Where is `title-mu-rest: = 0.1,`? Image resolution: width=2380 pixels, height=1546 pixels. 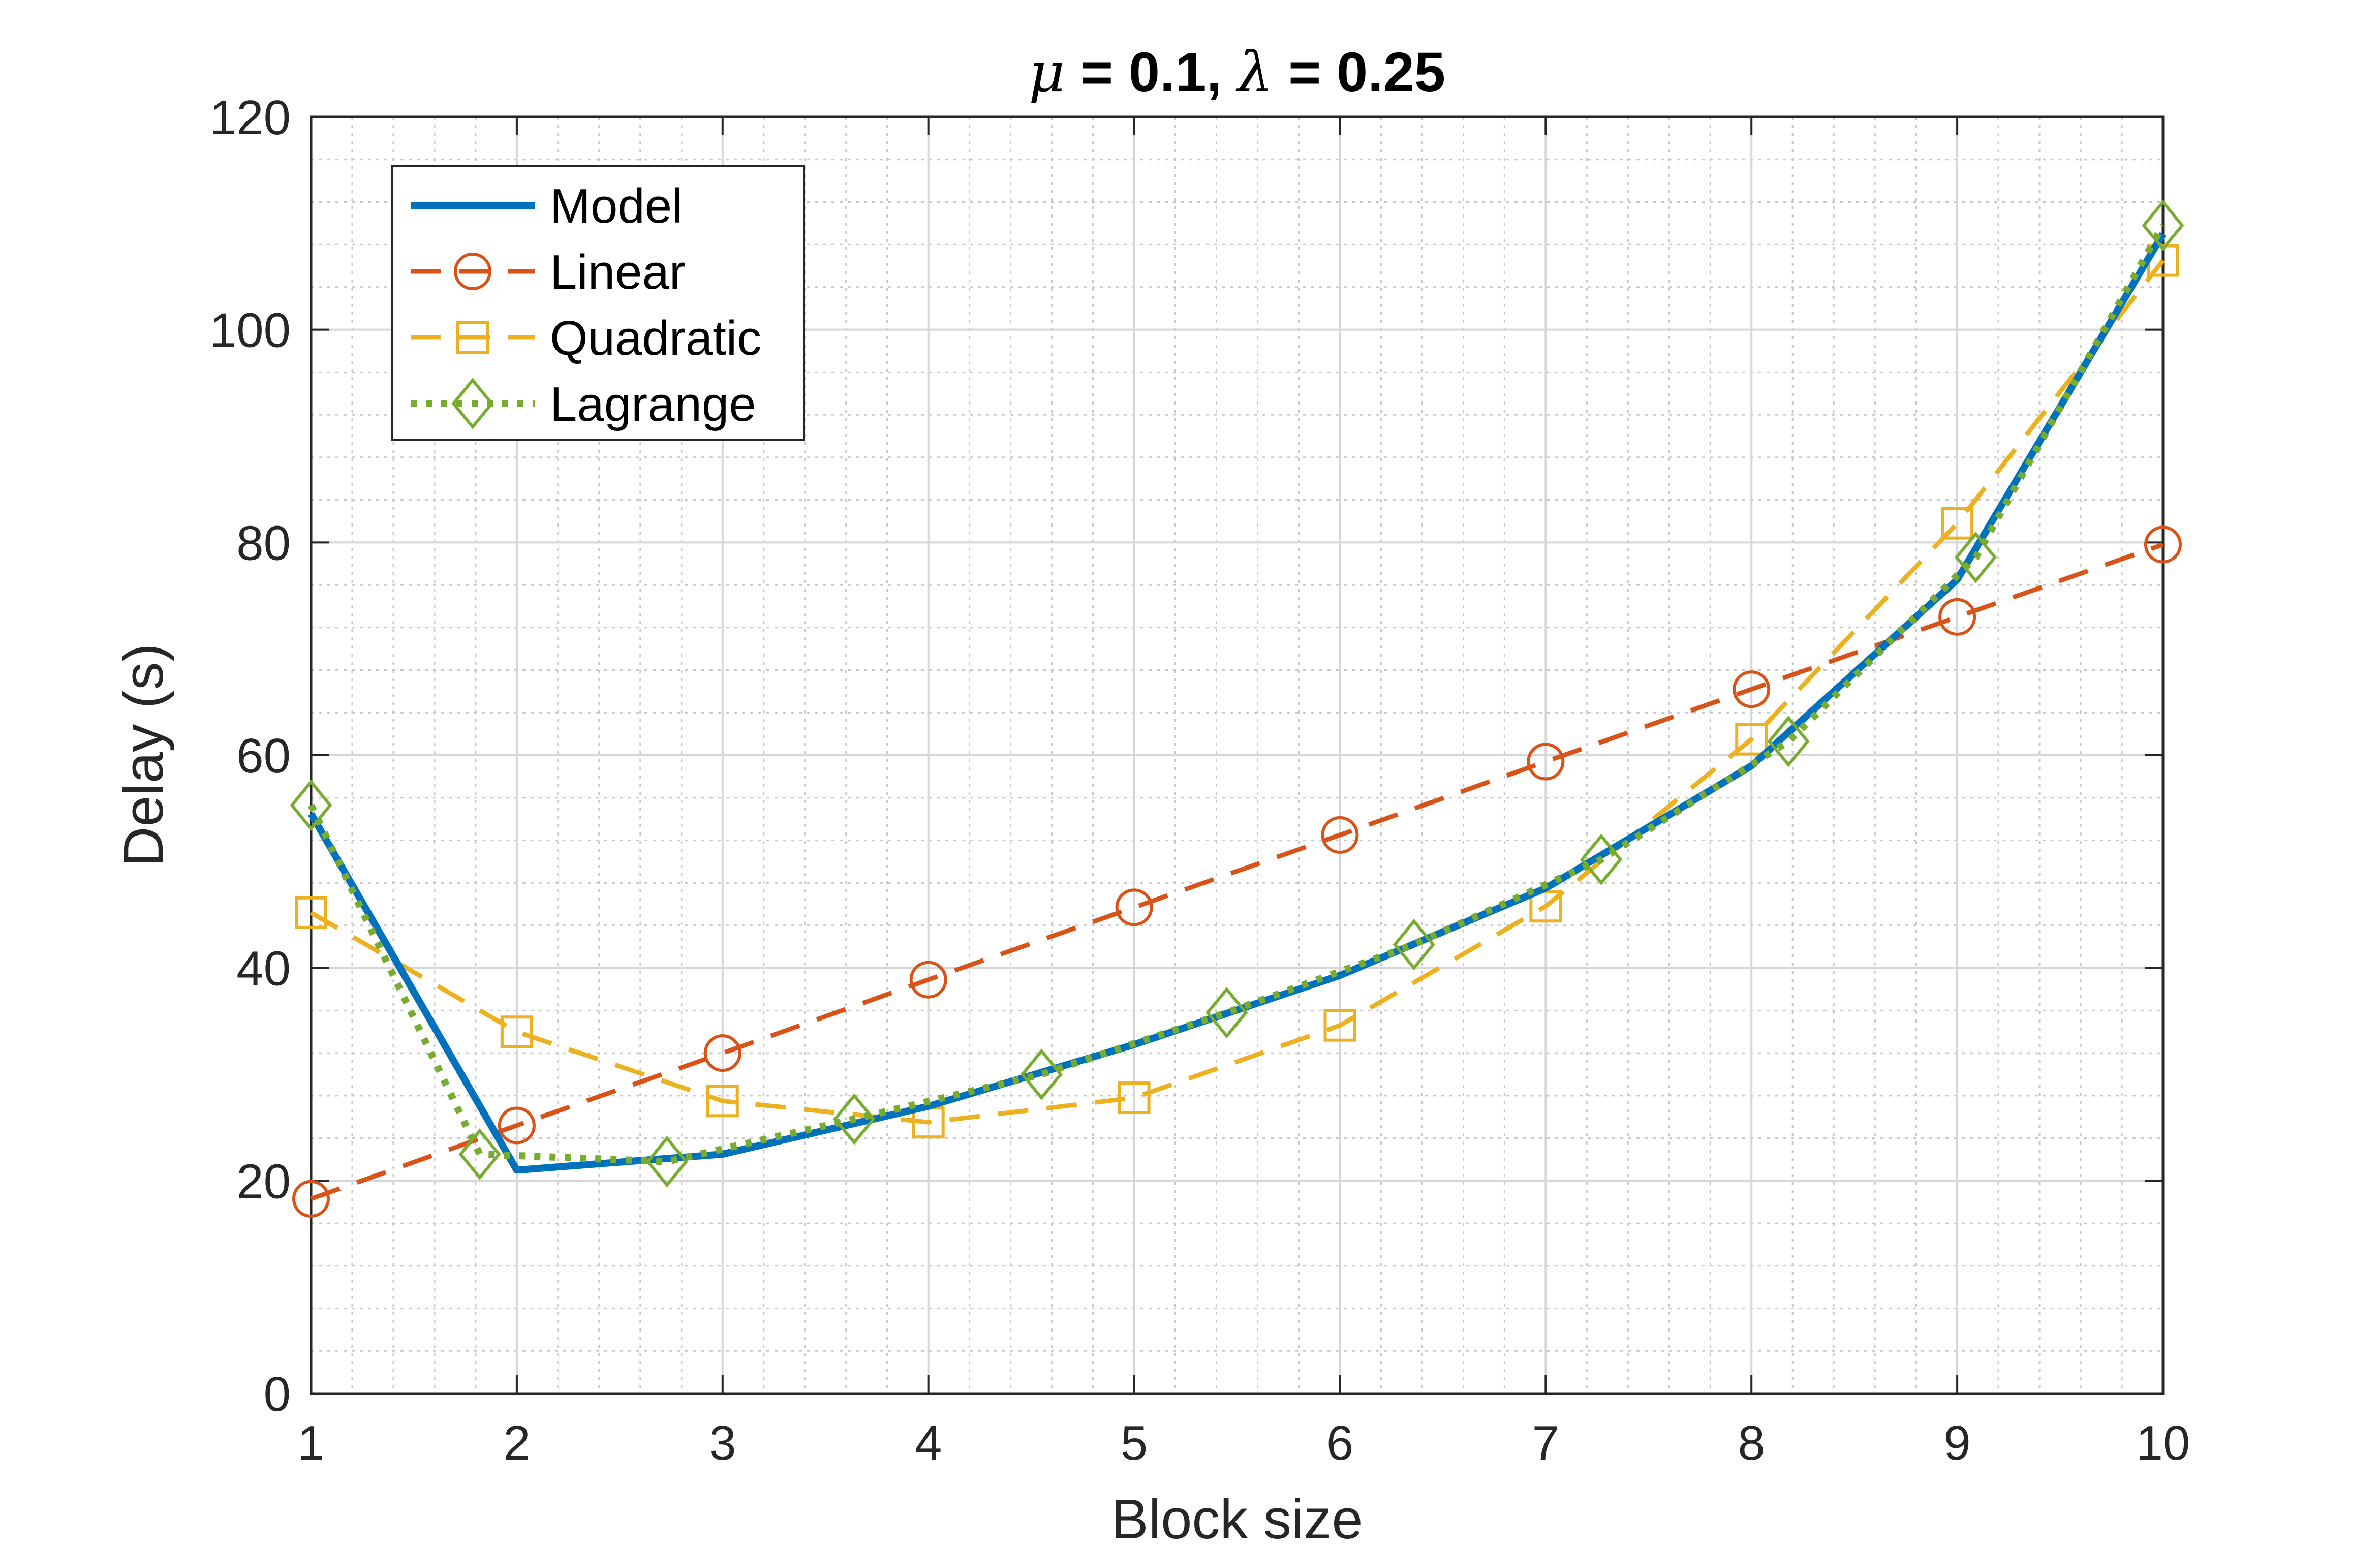
title-mu-rest: = 0.1, is located at coordinates (1151, 72).